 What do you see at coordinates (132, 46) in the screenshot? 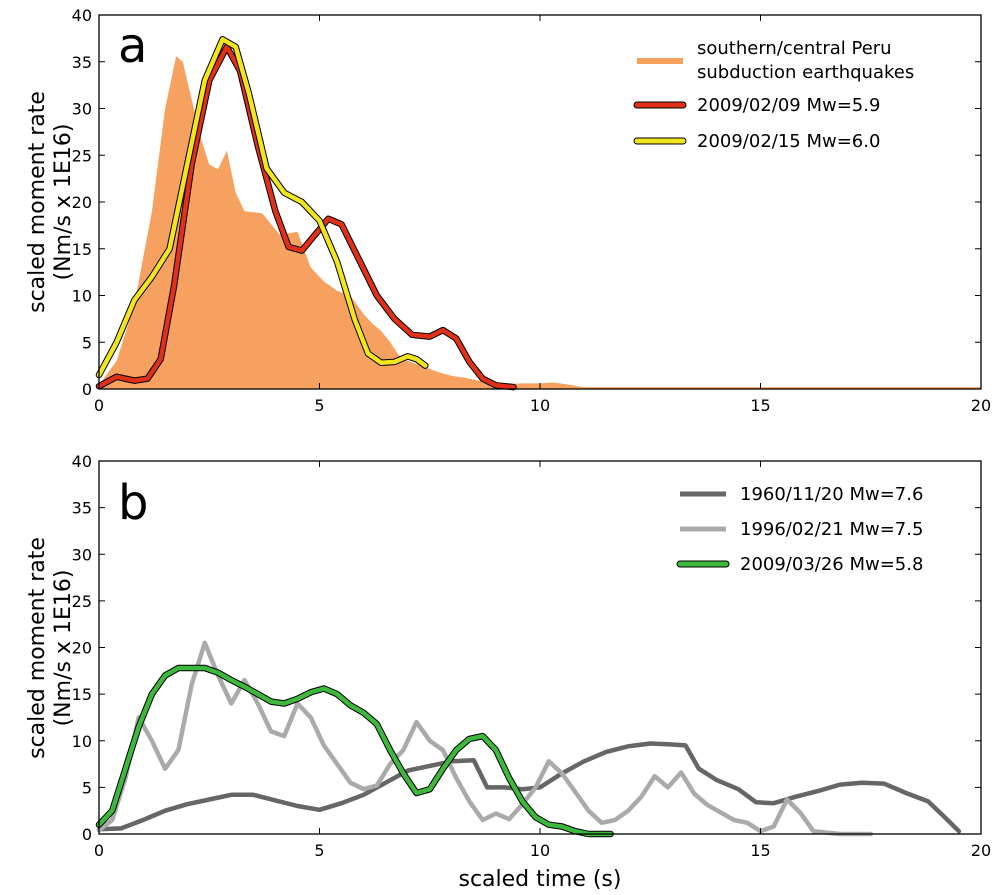
I see `panel-a-label: a` at bounding box center [132, 46].